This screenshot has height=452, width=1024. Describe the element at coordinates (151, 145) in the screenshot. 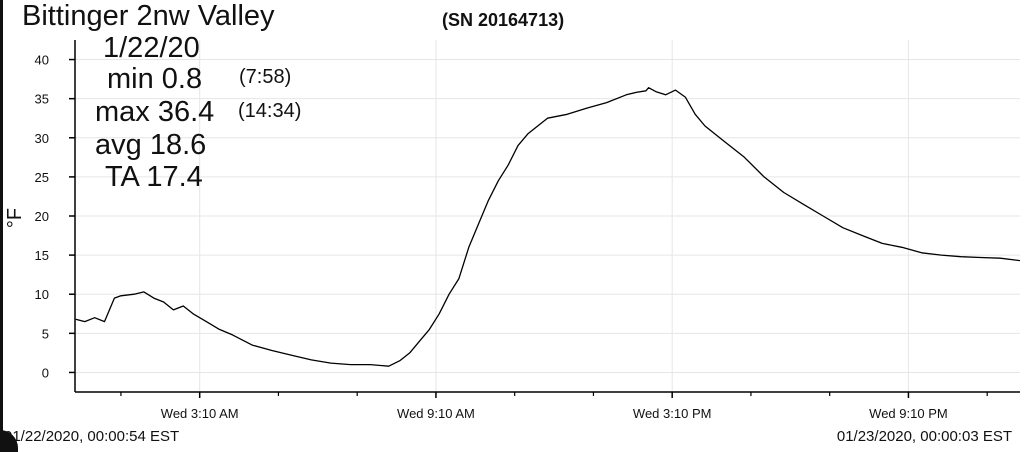

I see `stat-avg: avg 18.6` at that location.